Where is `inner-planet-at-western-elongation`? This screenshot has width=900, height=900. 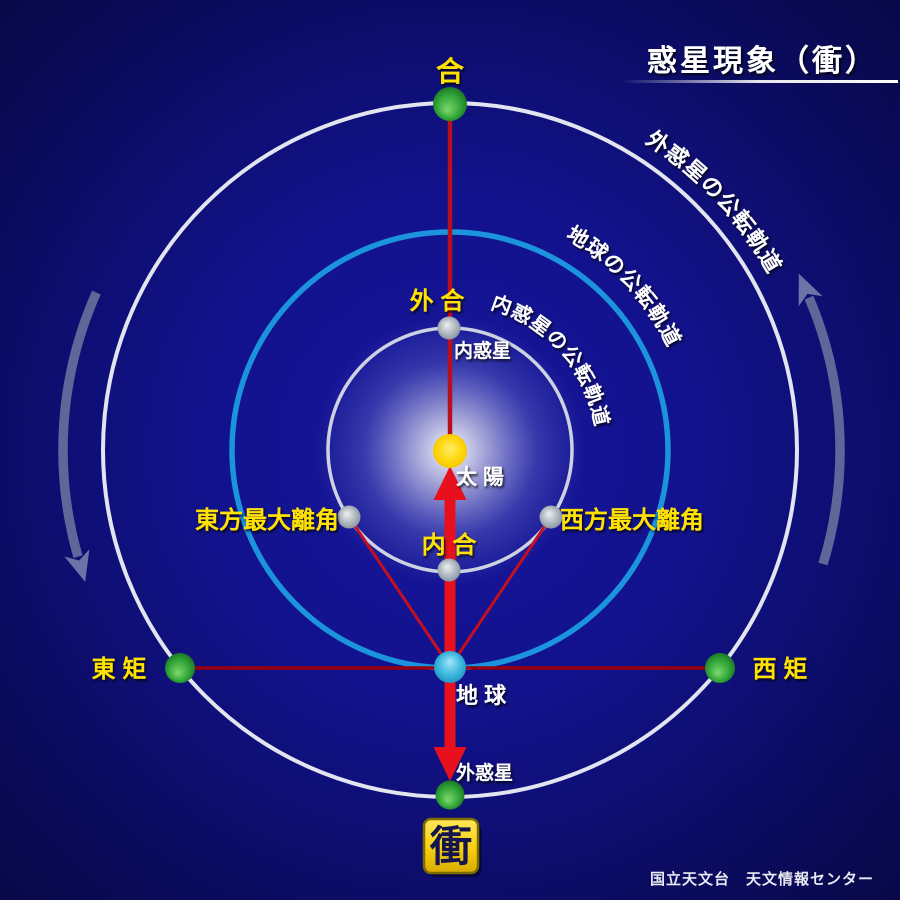 inner-planet-at-western-elongation is located at coordinates (551, 517).